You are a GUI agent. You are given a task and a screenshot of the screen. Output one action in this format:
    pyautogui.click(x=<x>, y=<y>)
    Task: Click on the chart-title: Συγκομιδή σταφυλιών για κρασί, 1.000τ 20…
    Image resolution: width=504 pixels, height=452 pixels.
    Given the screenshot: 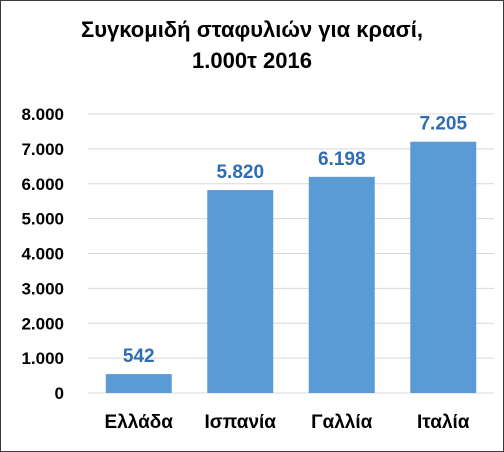 What is the action you would take?
    pyautogui.click(x=252, y=45)
    